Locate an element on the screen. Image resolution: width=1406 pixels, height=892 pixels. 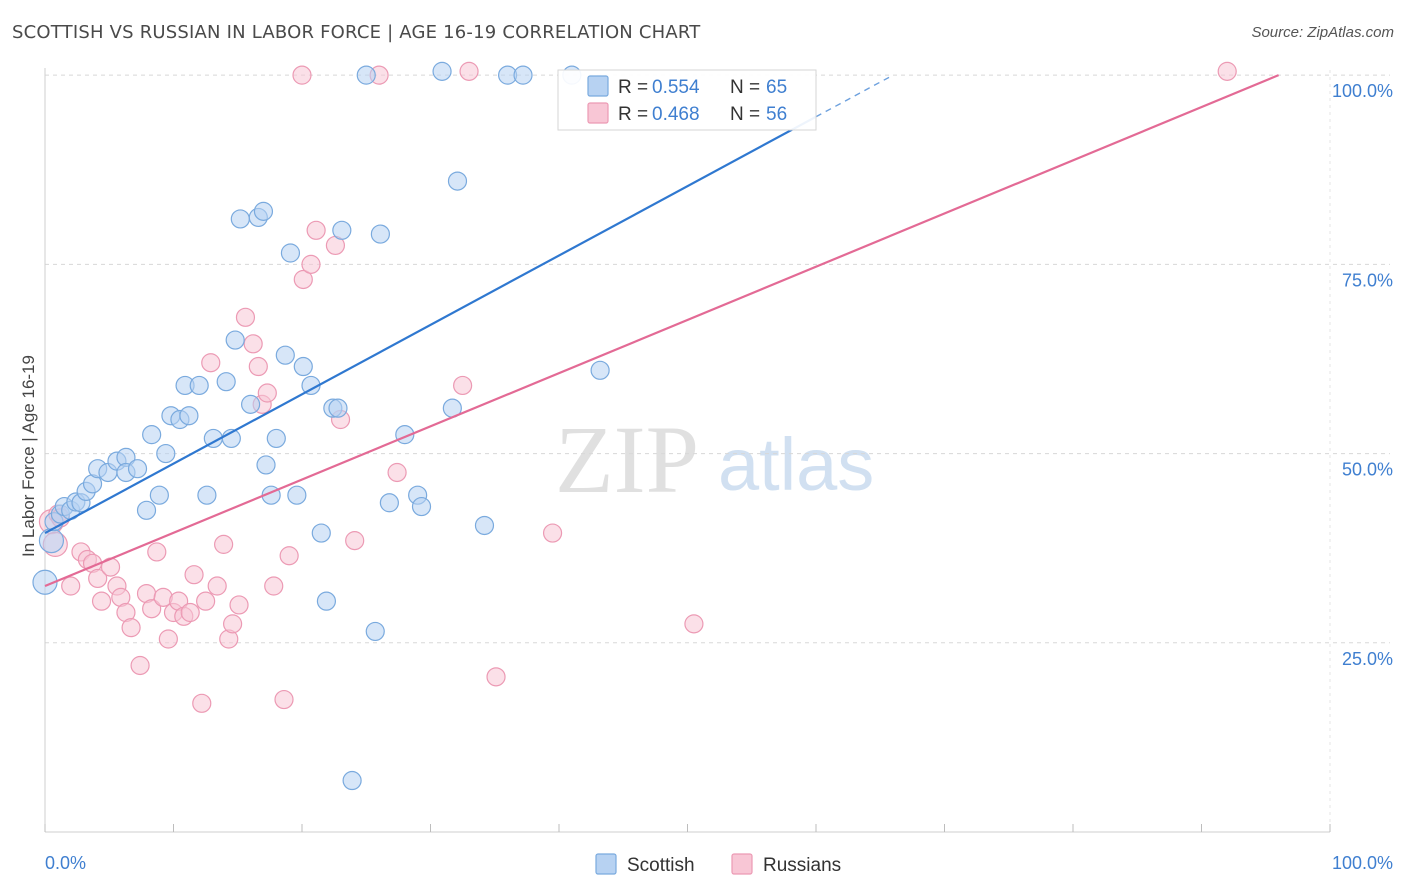
r-value: 0.468 is located at coordinates (676, 114).